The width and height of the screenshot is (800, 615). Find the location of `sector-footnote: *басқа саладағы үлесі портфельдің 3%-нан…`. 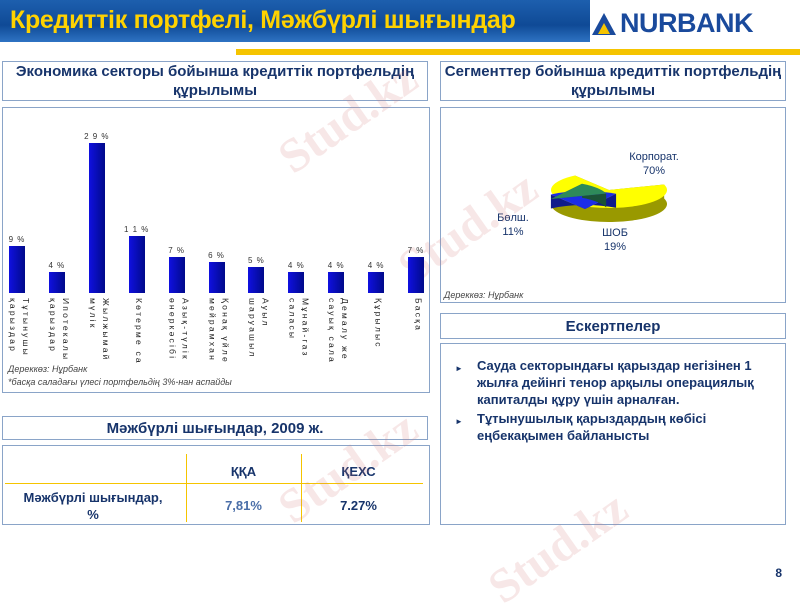

sector-footnote: *басқа саладағы үлесі портфельдің 3%-нан… is located at coordinates (120, 382).